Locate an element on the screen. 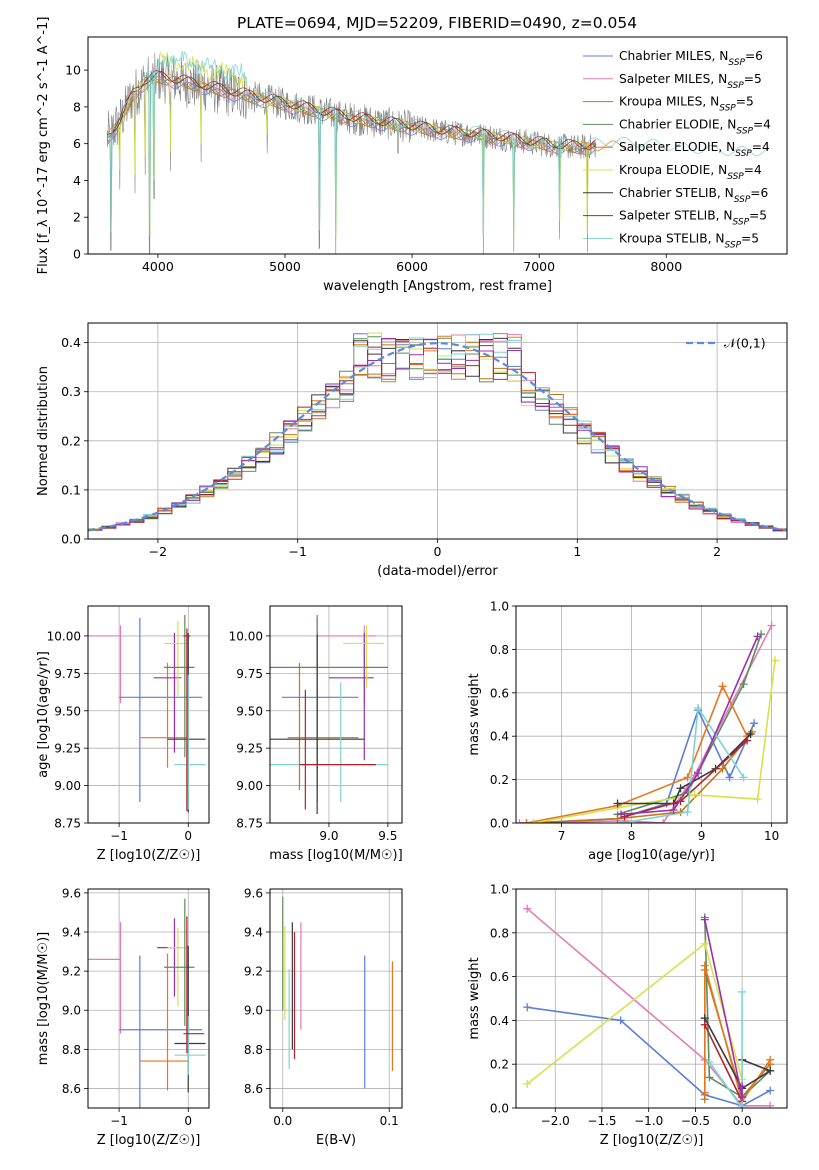 The image size is (819, 1170). y-tick-label: 0.4 is located at coordinates (71, 342).